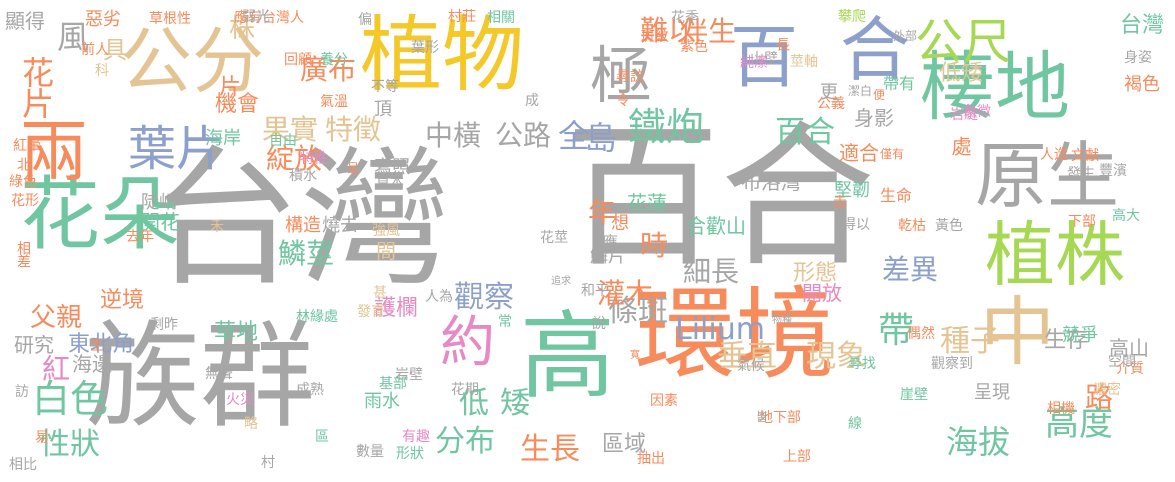 This screenshot has width=1175, height=482. What do you see at coordinates (1018, 332) in the screenshot?
I see `cloud-word: 中` at bounding box center [1018, 332].